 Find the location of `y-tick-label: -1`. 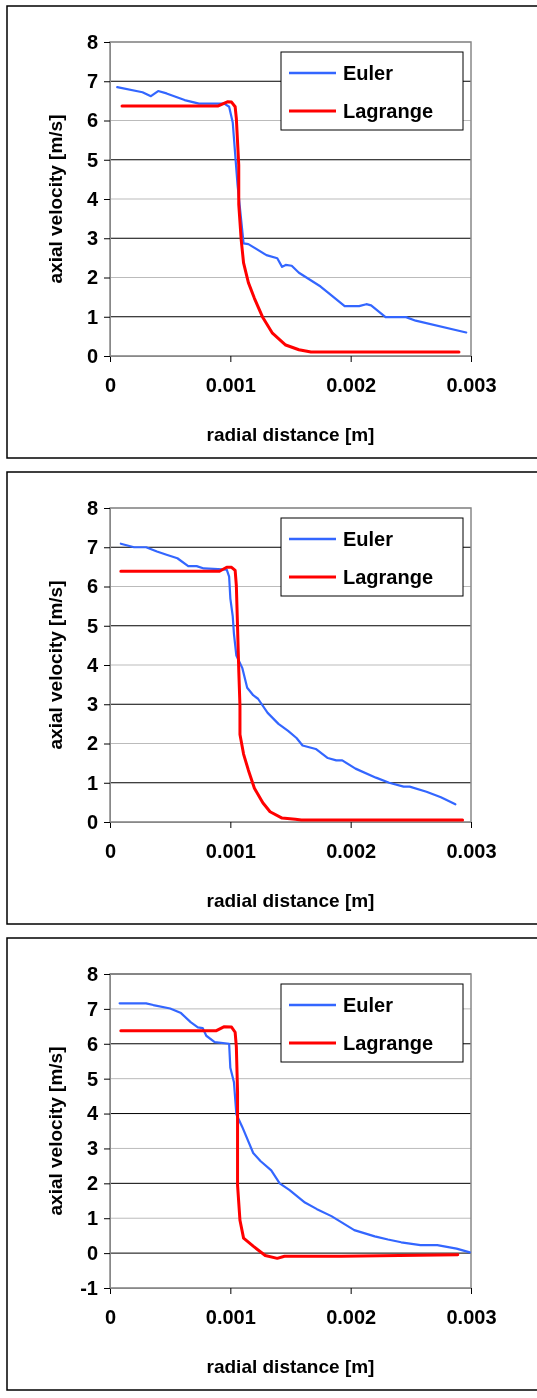

y-tick-label: -1 is located at coordinates (89, 1287).